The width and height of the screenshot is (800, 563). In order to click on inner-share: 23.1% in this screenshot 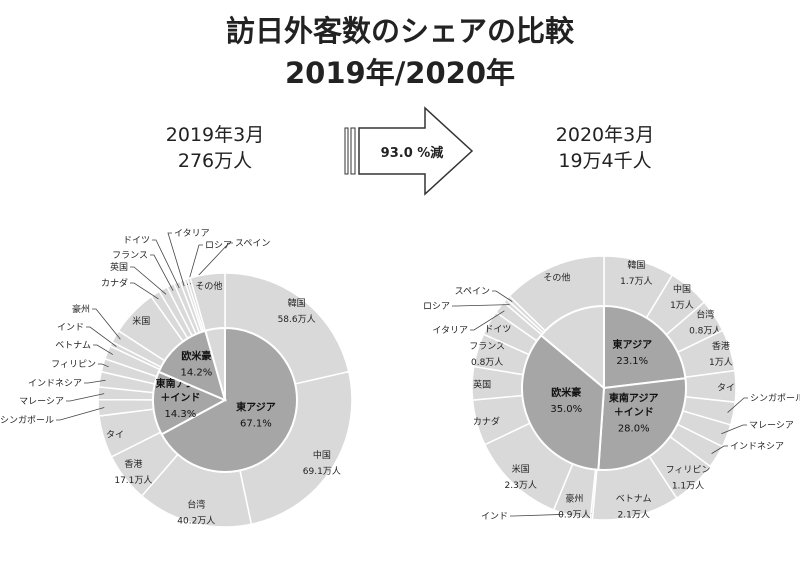, I will do `click(632, 361)`.